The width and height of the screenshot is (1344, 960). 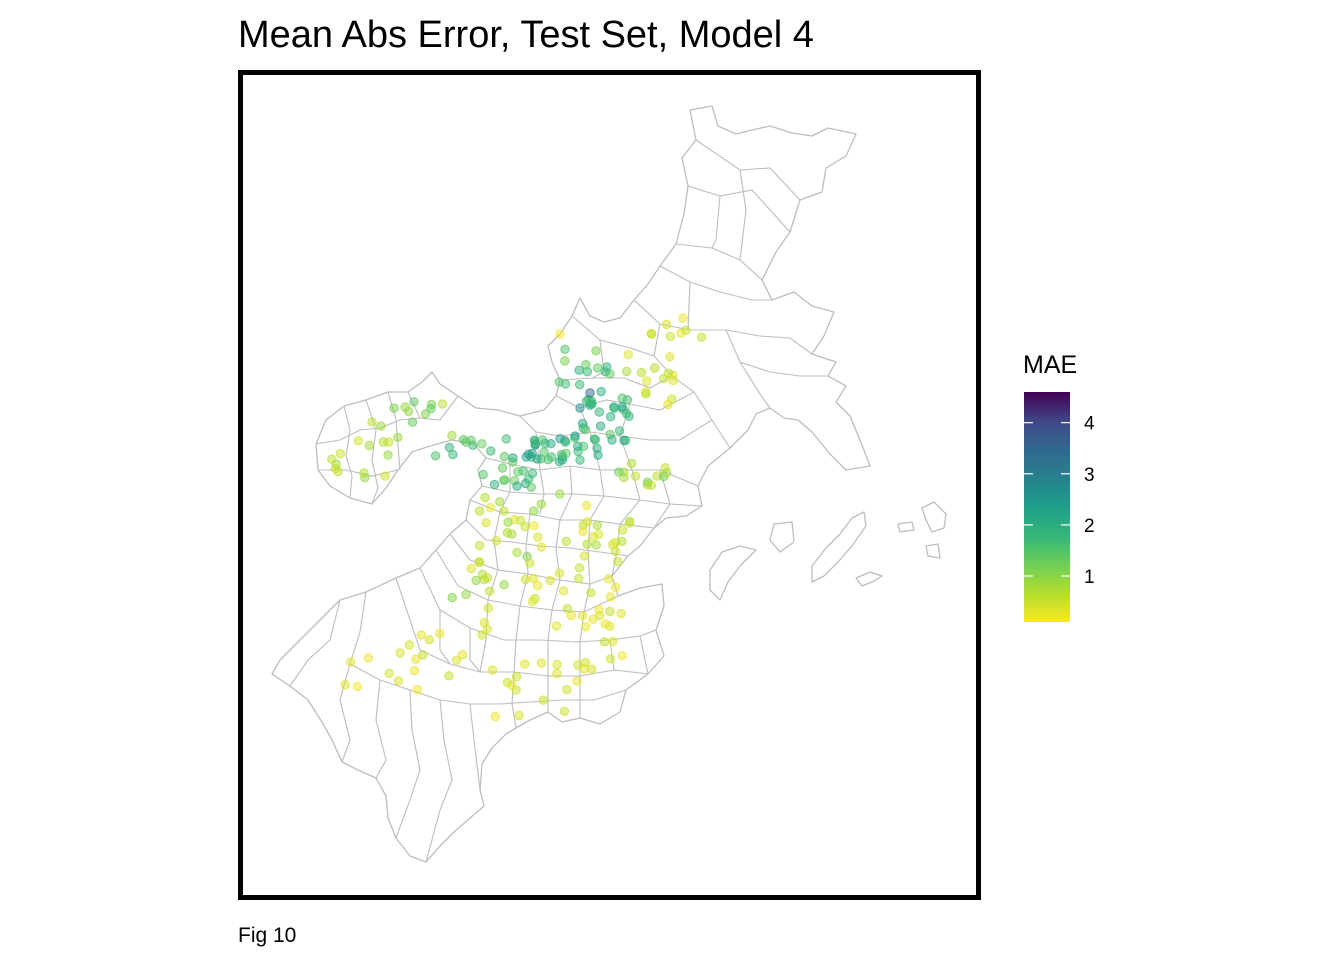 What do you see at coordinates (1089, 577) in the screenshot?
I see `legend-tick-label: 1` at bounding box center [1089, 577].